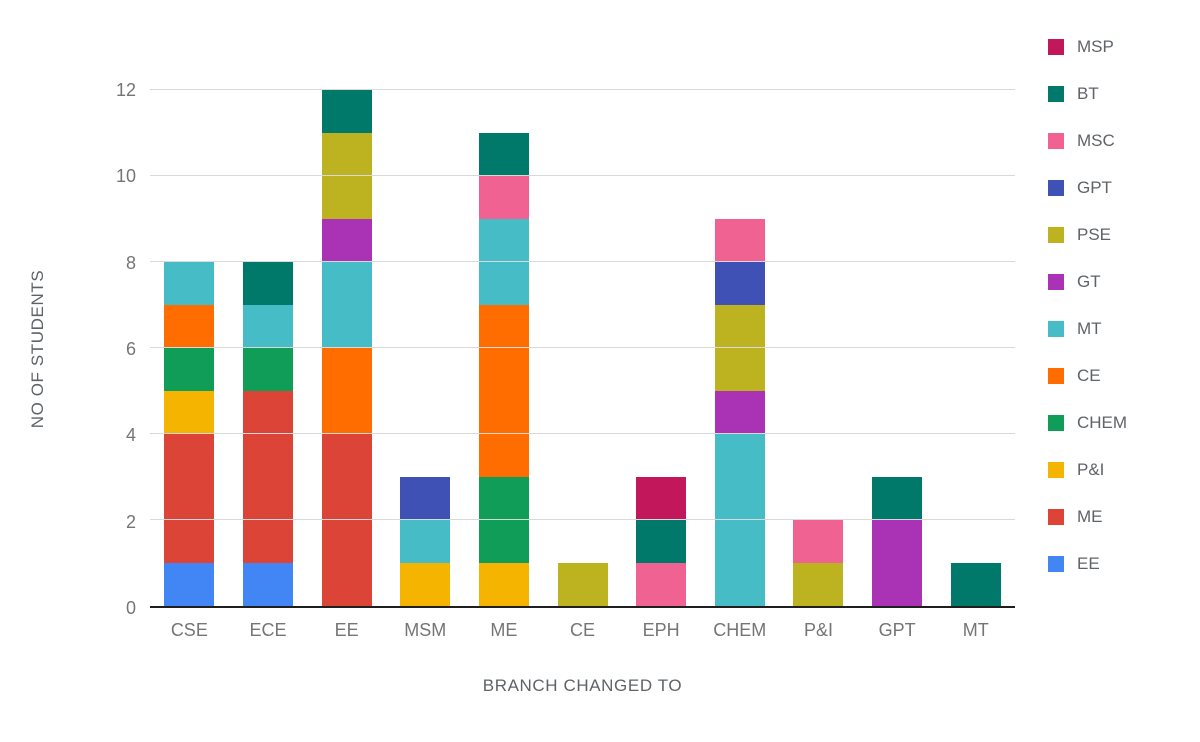  Describe the element at coordinates (130, 349) in the screenshot. I see `y-axis-tick-label: 6` at that location.